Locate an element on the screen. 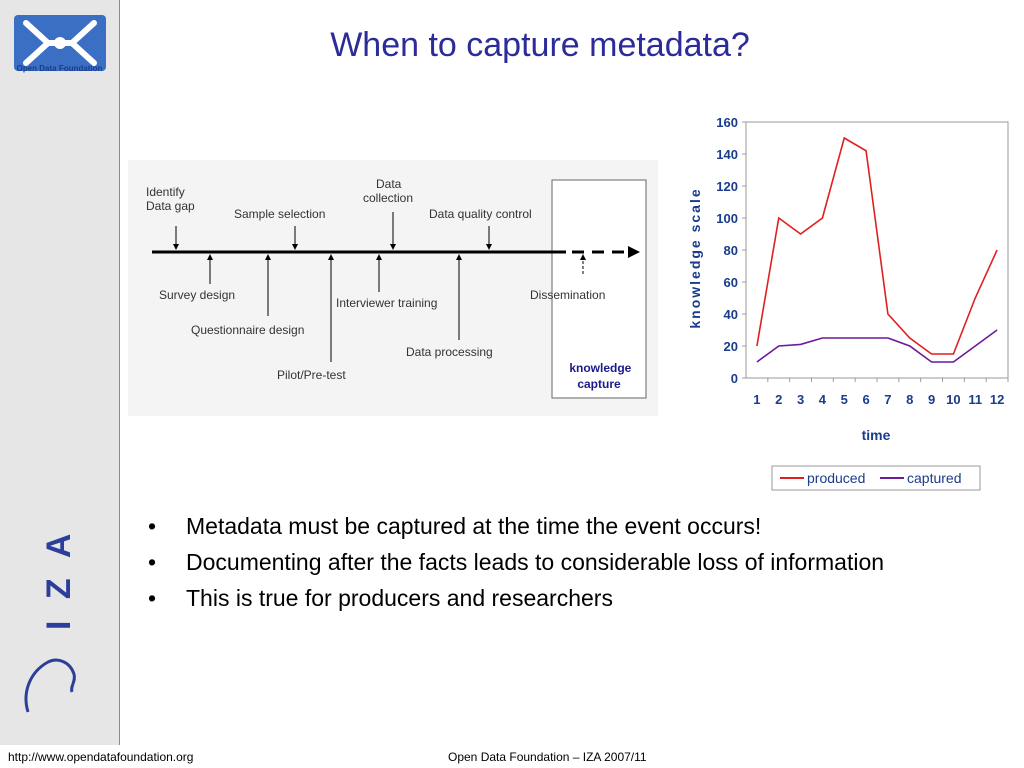 Image resolution: width=1024 pixels, height=768 pixels. chart-legend: produced captured is located at coordinates (876, 478).